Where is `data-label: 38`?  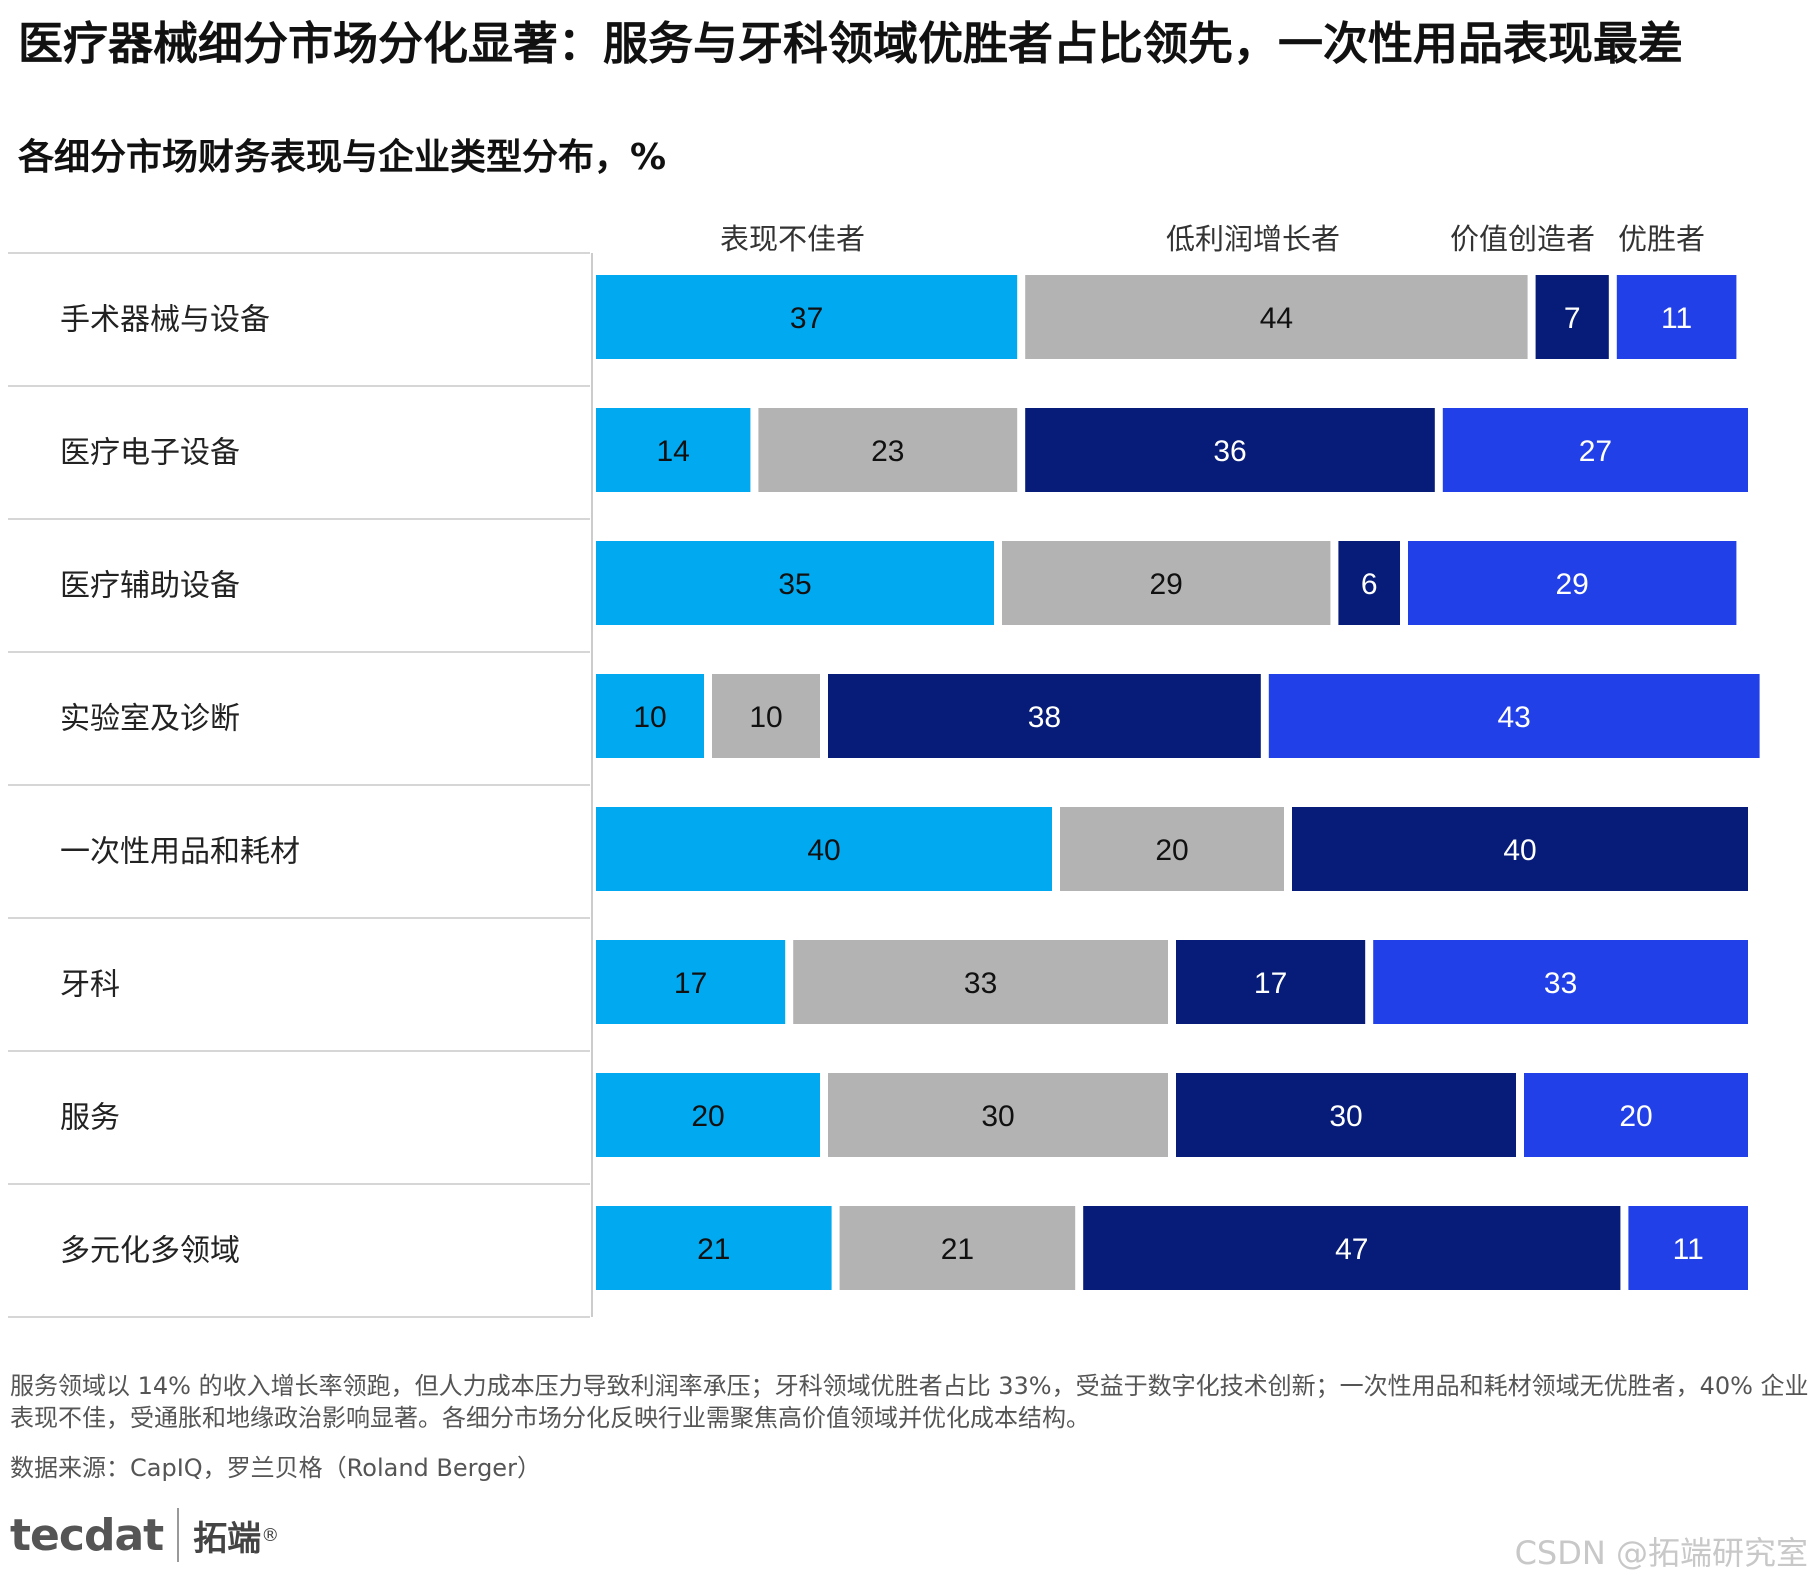
data-label: 38 is located at coordinates (1044, 717).